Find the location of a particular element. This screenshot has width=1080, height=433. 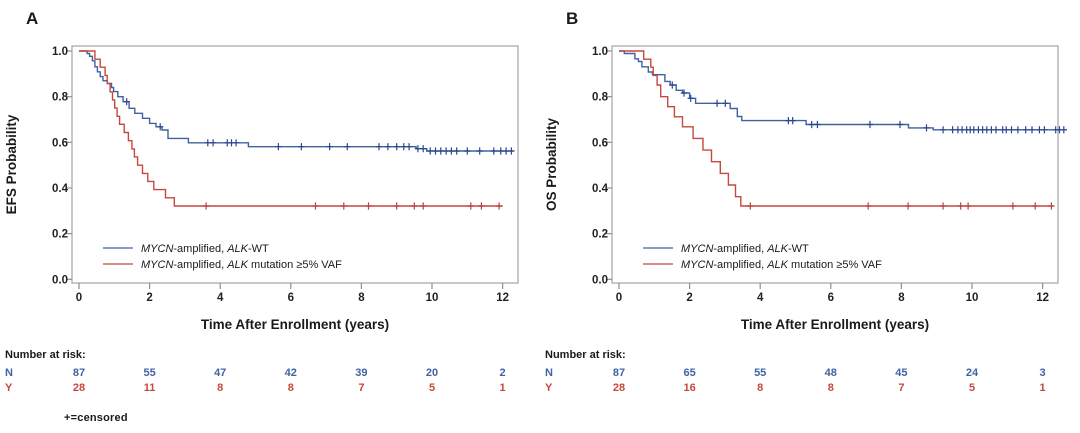

risk-count: 65 is located at coordinates (689, 373).